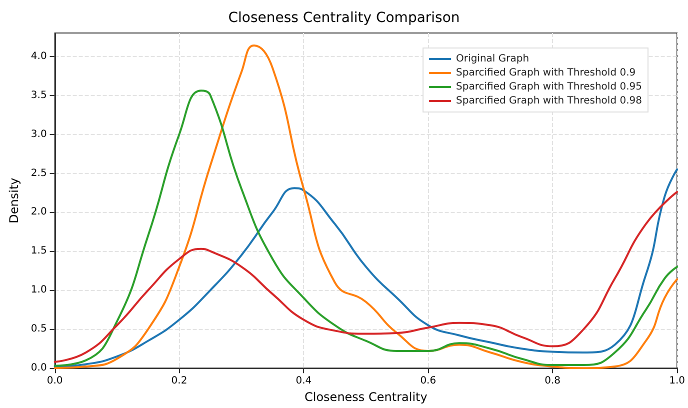 This screenshot has width=688, height=408. What do you see at coordinates (677, 381) in the screenshot?
I see `x-tick-label: 1.0` at bounding box center [677, 381].